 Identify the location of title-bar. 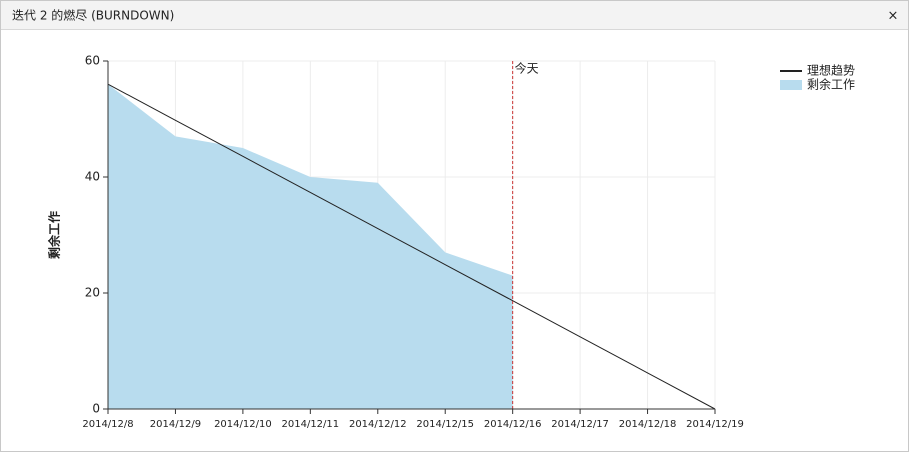
(454, 15).